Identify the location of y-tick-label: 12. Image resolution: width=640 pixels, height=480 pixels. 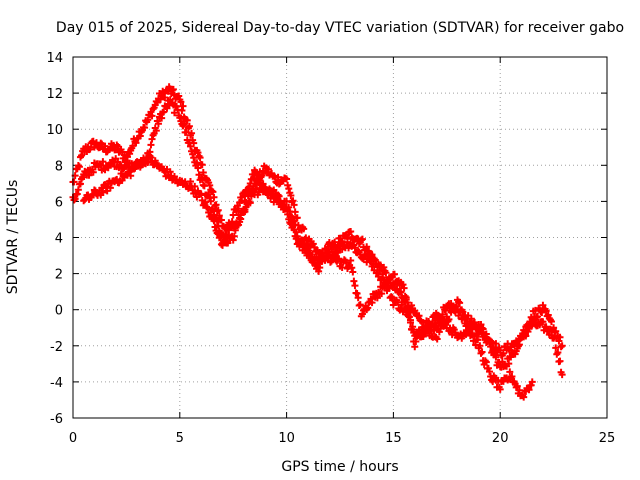
(54, 94).